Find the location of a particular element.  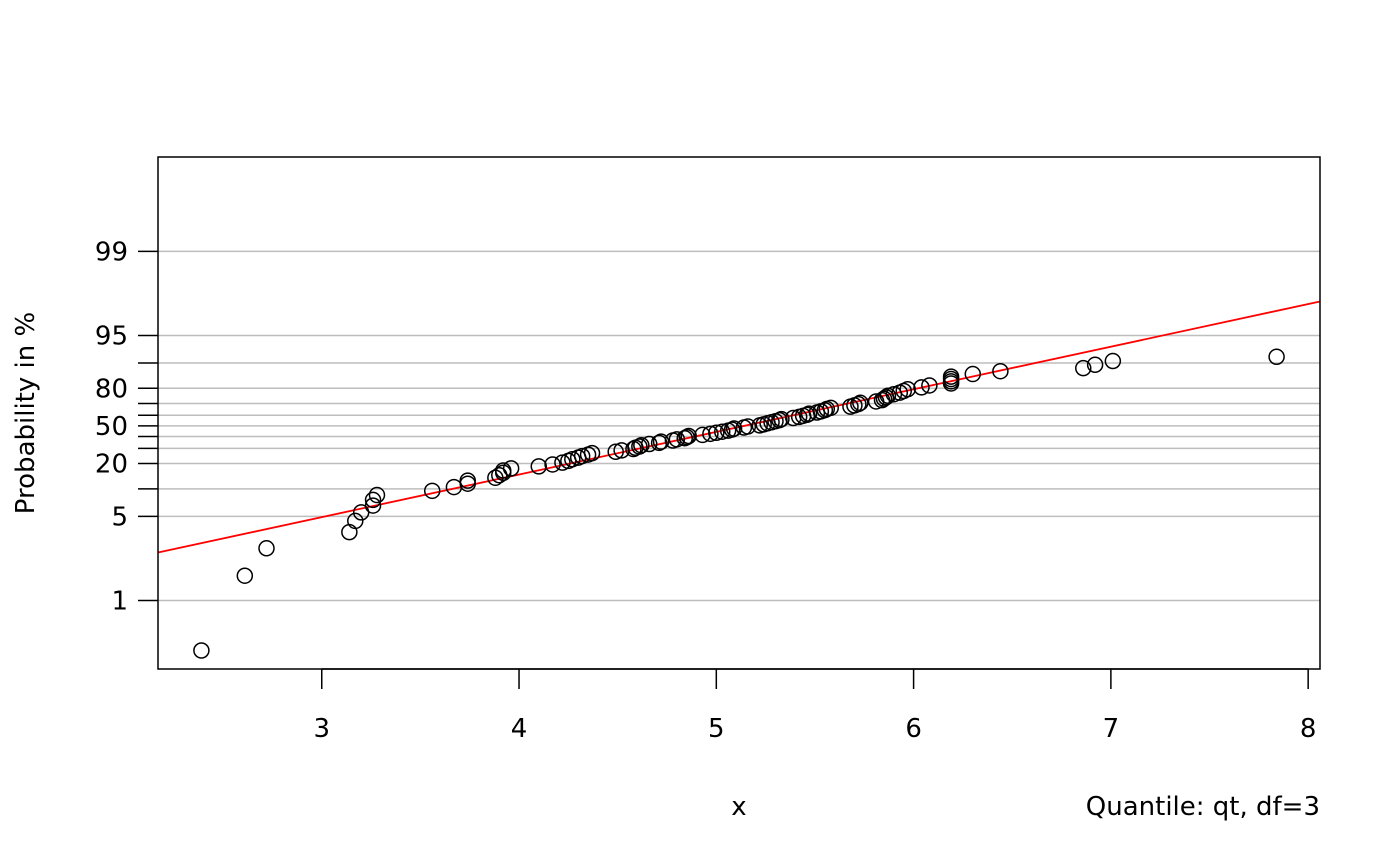

y-tick-label-80: 80 is located at coordinates (111, 389).